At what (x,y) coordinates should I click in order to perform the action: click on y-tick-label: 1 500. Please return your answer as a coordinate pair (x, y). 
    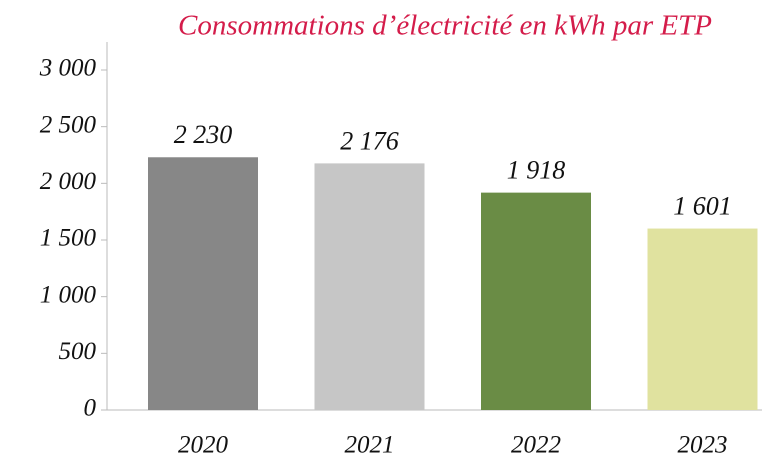
    Looking at the image, I should click on (68, 238).